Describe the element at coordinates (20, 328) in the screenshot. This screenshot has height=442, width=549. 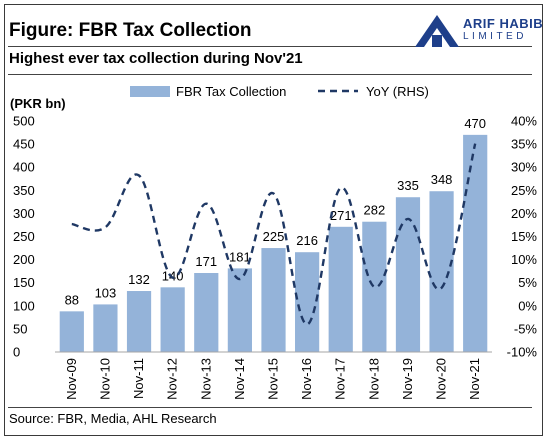
I see `y-tick-label: 50` at that location.